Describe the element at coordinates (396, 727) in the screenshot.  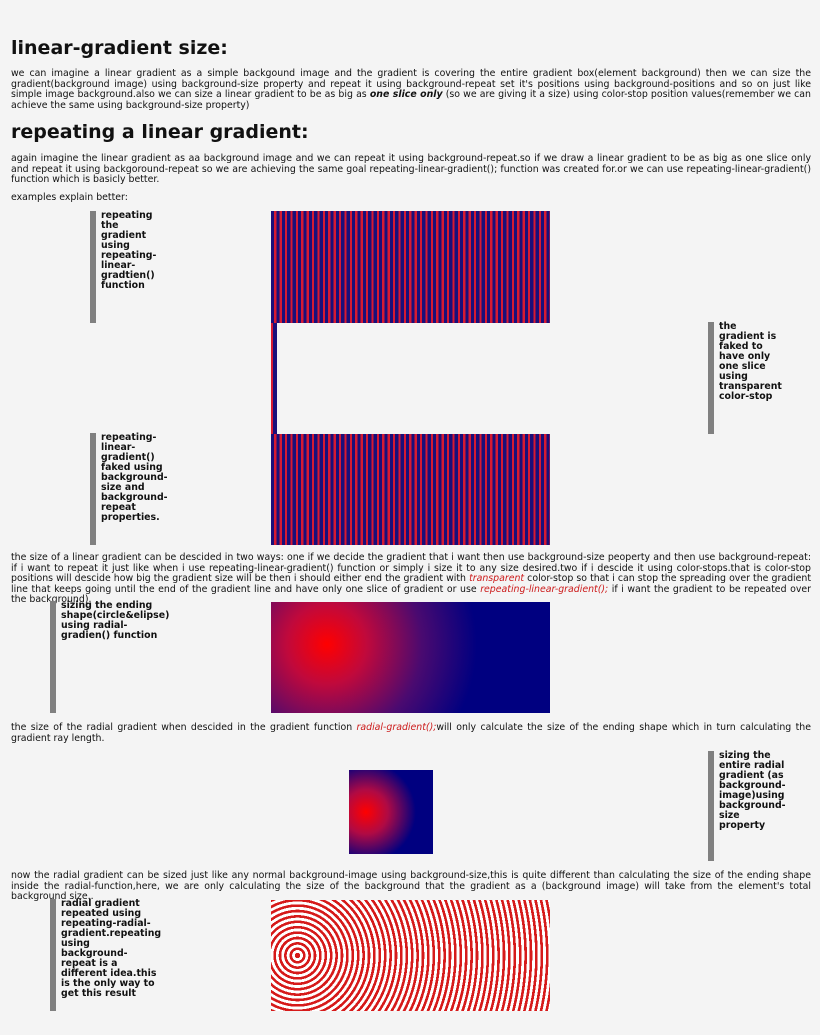
I see `emphasis-radial-function: radial-gradient();` at that location.